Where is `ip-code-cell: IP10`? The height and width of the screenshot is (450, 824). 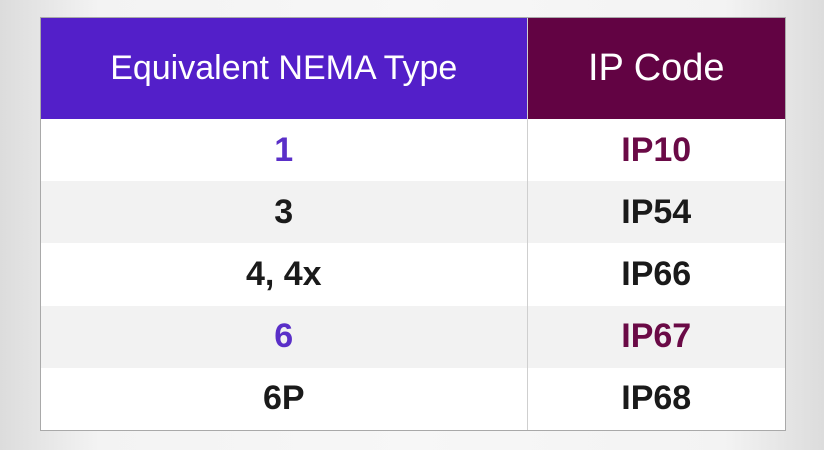
ip-code-cell: IP10 is located at coordinates (656, 150).